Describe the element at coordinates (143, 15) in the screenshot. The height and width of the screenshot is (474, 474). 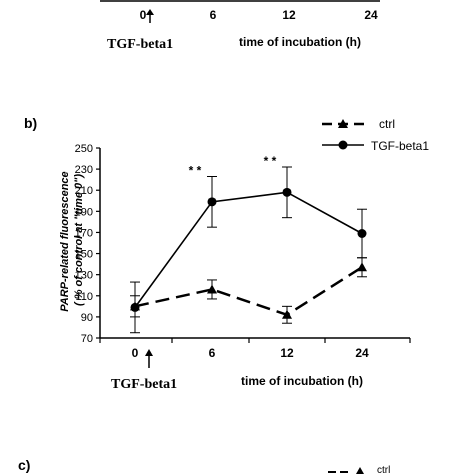
I see `top-tick-0: 0` at that location.